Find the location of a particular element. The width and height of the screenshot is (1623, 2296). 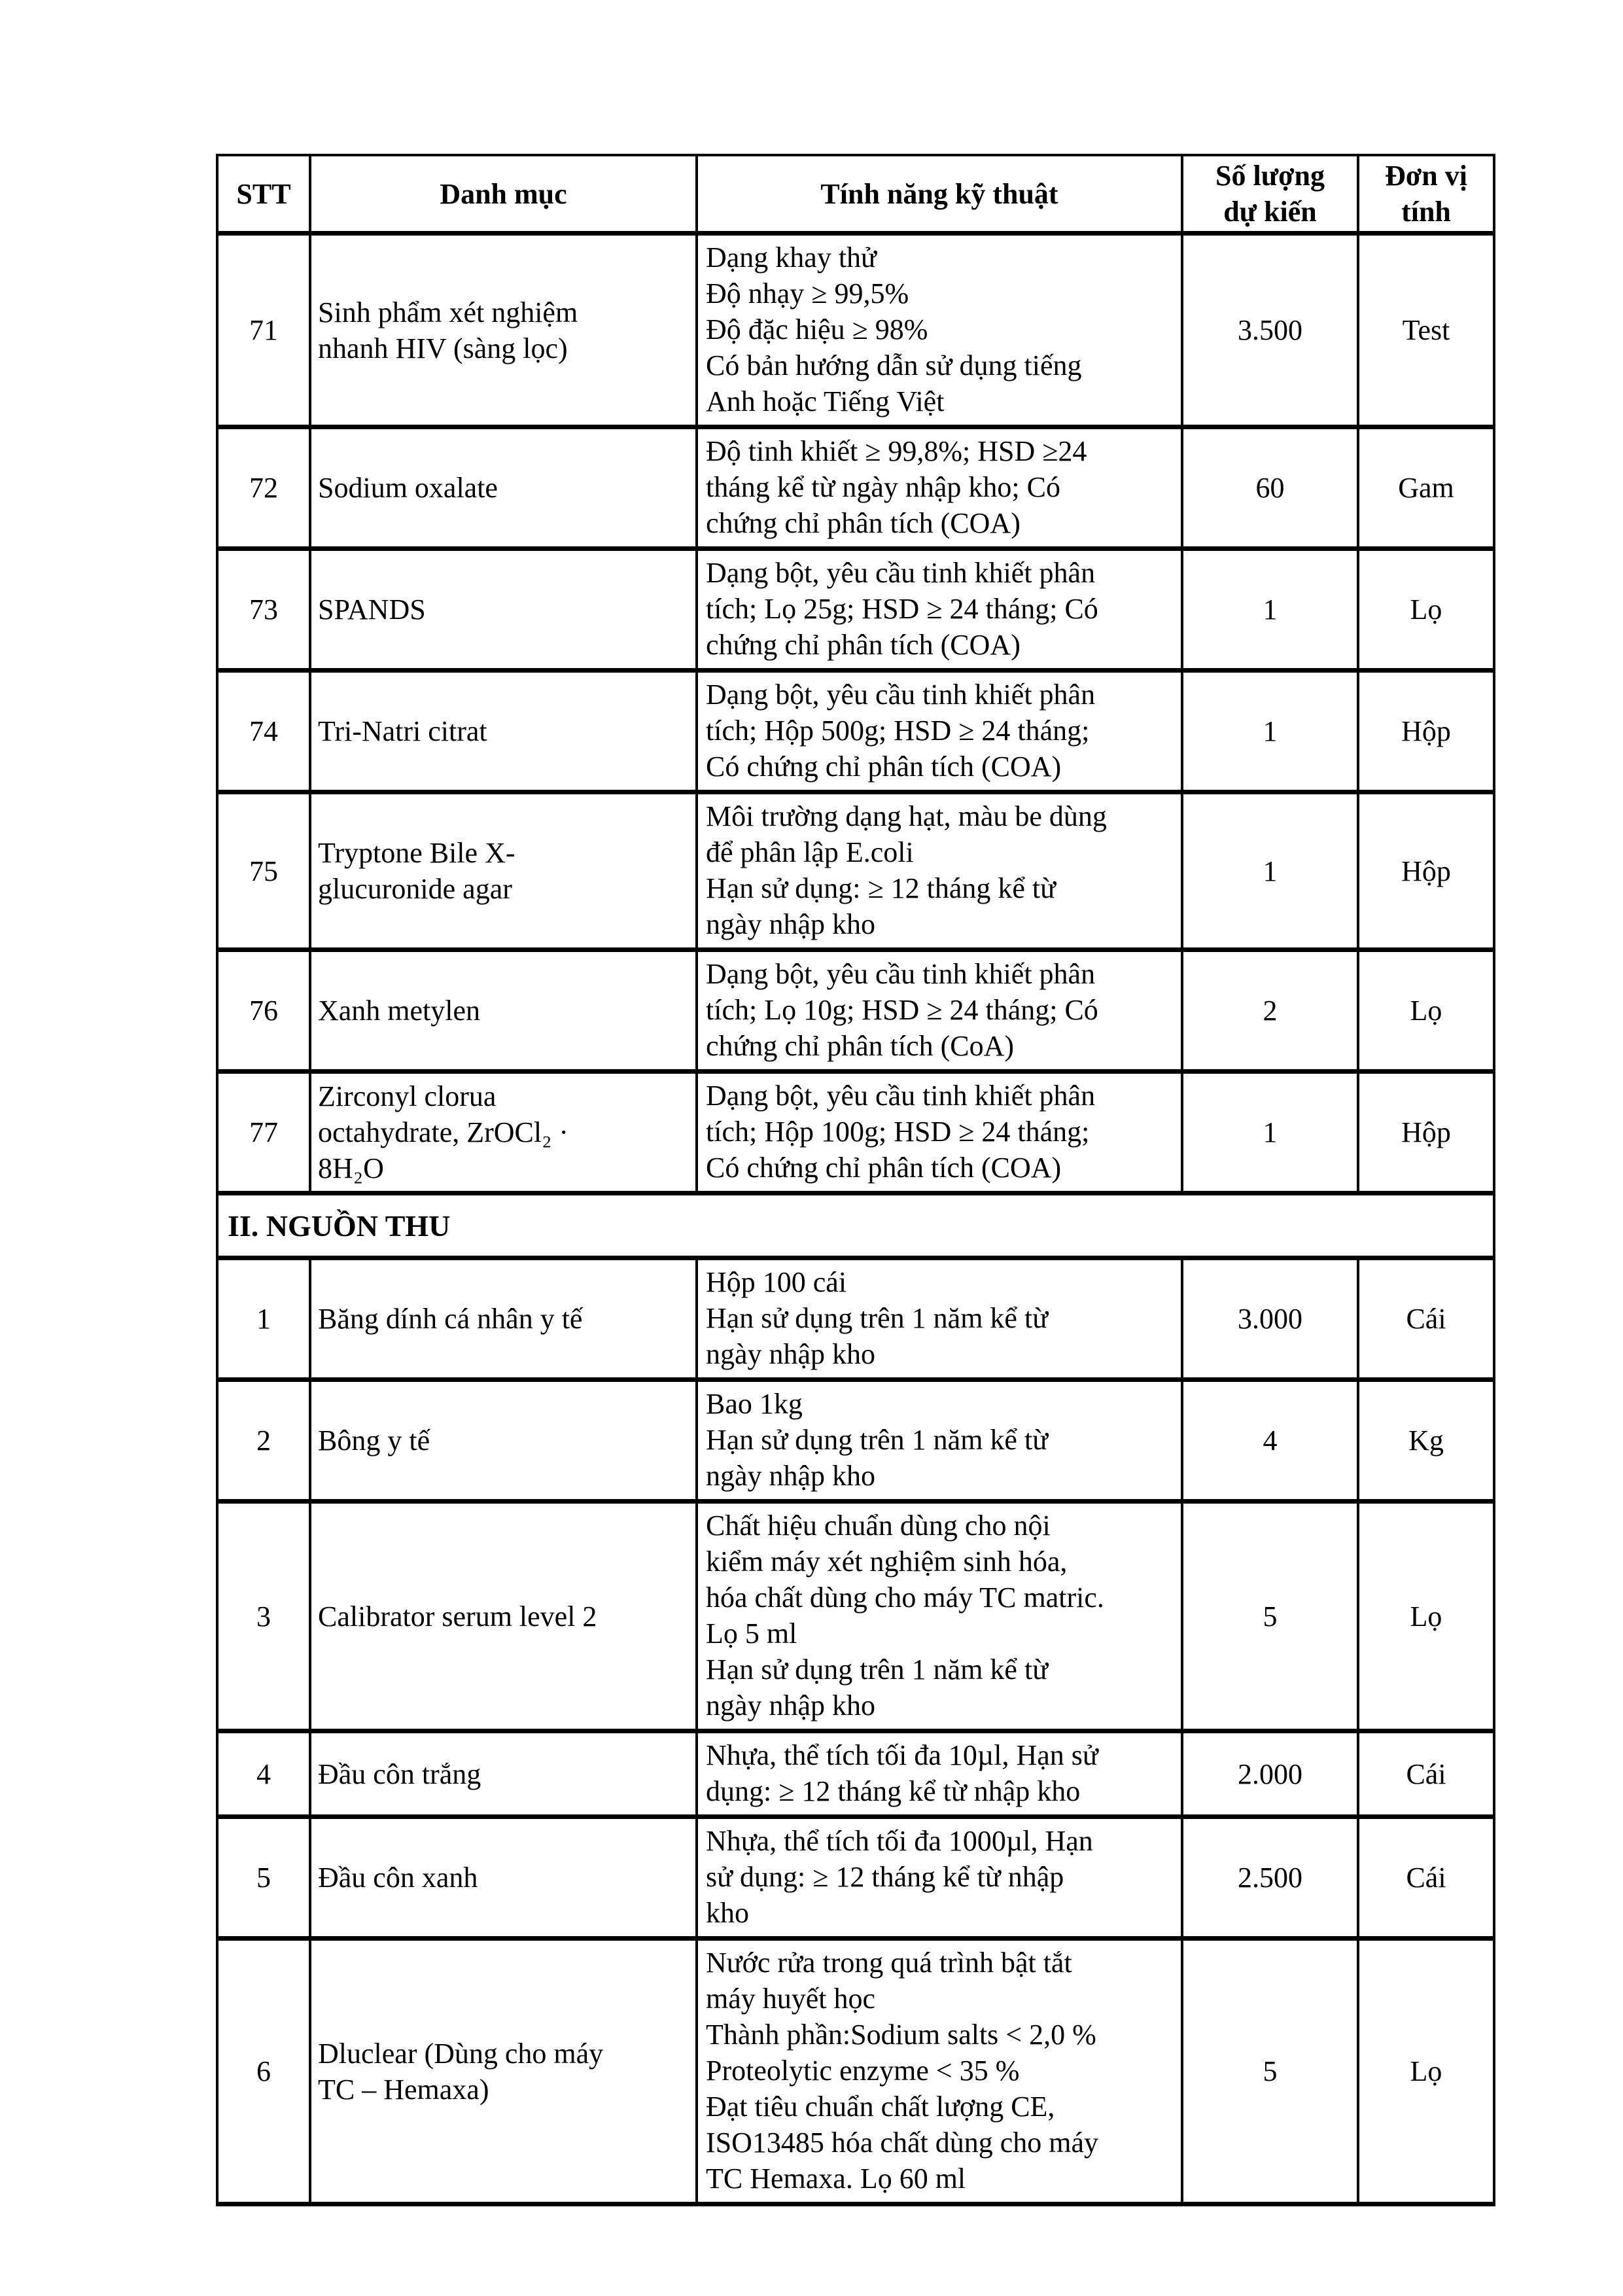

tinh-nang-line: Hộp 100 cái is located at coordinates (777, 1282).